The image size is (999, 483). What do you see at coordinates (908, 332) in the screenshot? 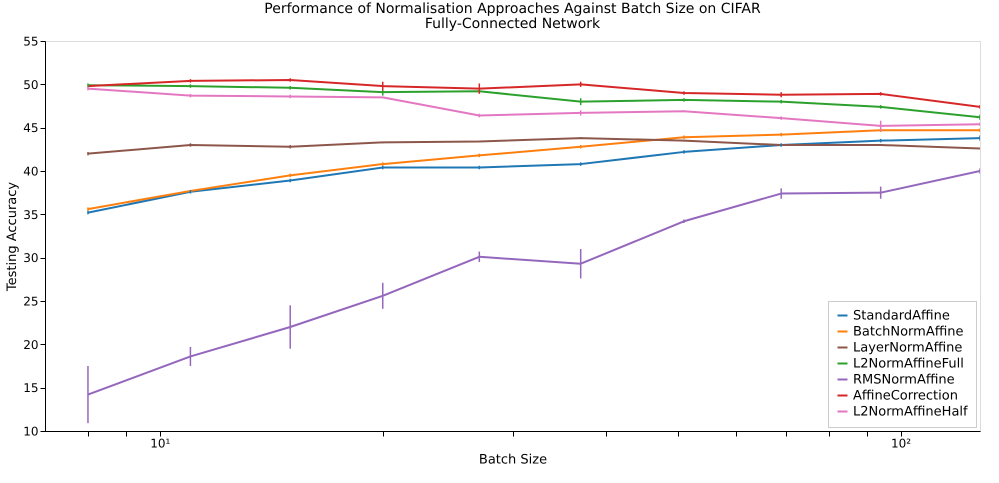
I see `legend-label: BatchNormAffine` at bounding box center [908, 332].